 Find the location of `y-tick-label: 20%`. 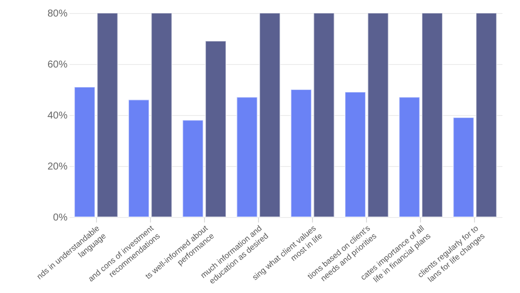

y-tick-label: 20% is located at coordinates (57, 167).